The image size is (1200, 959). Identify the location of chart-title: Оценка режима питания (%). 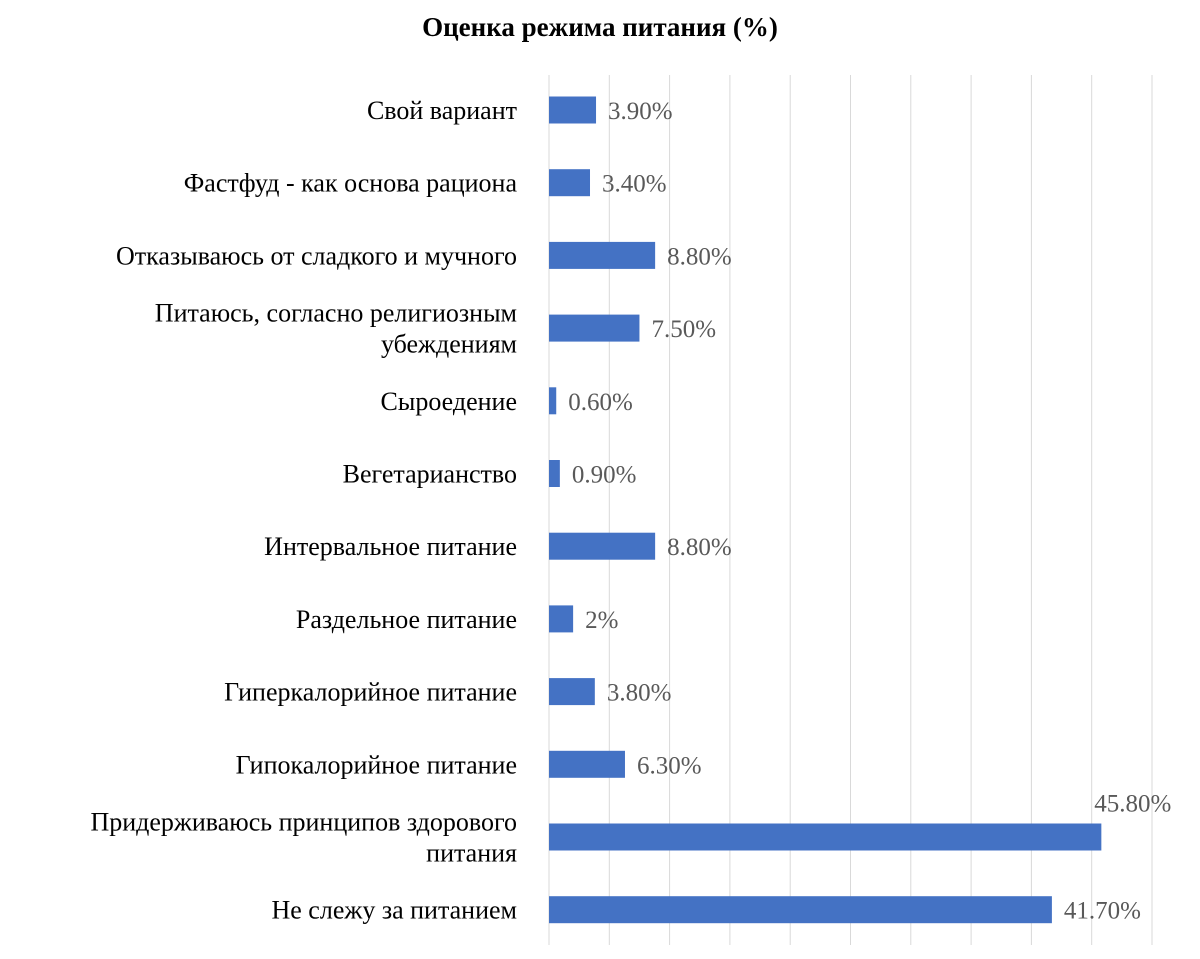
(600, 27).